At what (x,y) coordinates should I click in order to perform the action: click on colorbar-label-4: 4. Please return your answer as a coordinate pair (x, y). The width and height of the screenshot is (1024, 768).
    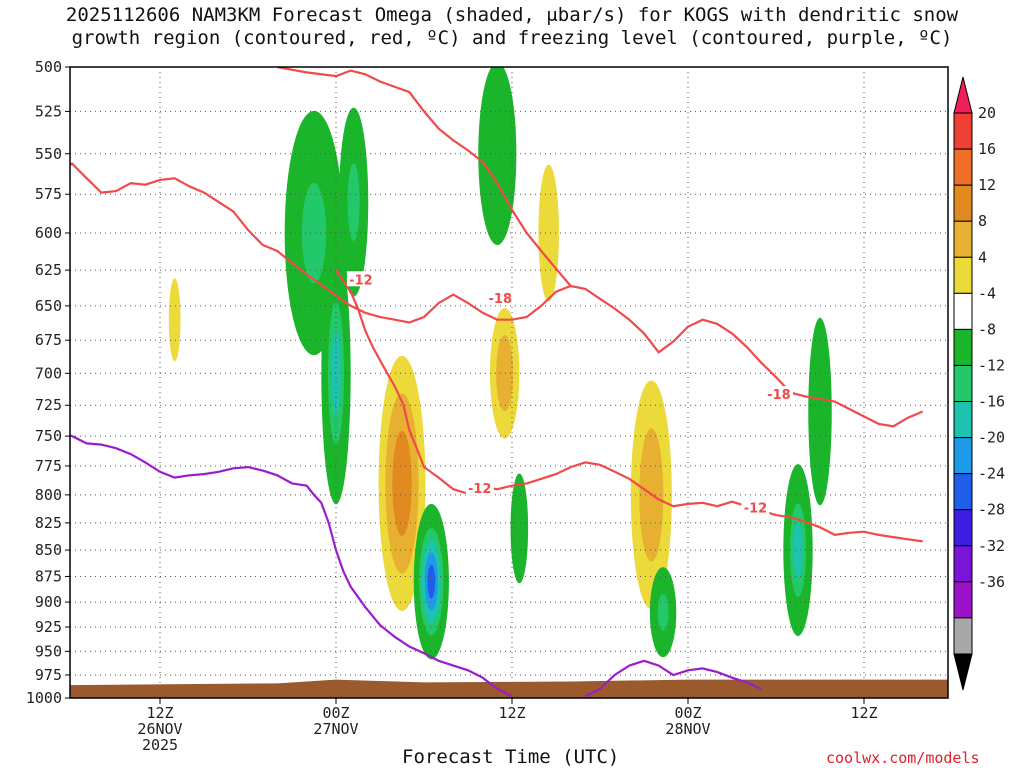
    Looking at the image, I should click on (982, 257).